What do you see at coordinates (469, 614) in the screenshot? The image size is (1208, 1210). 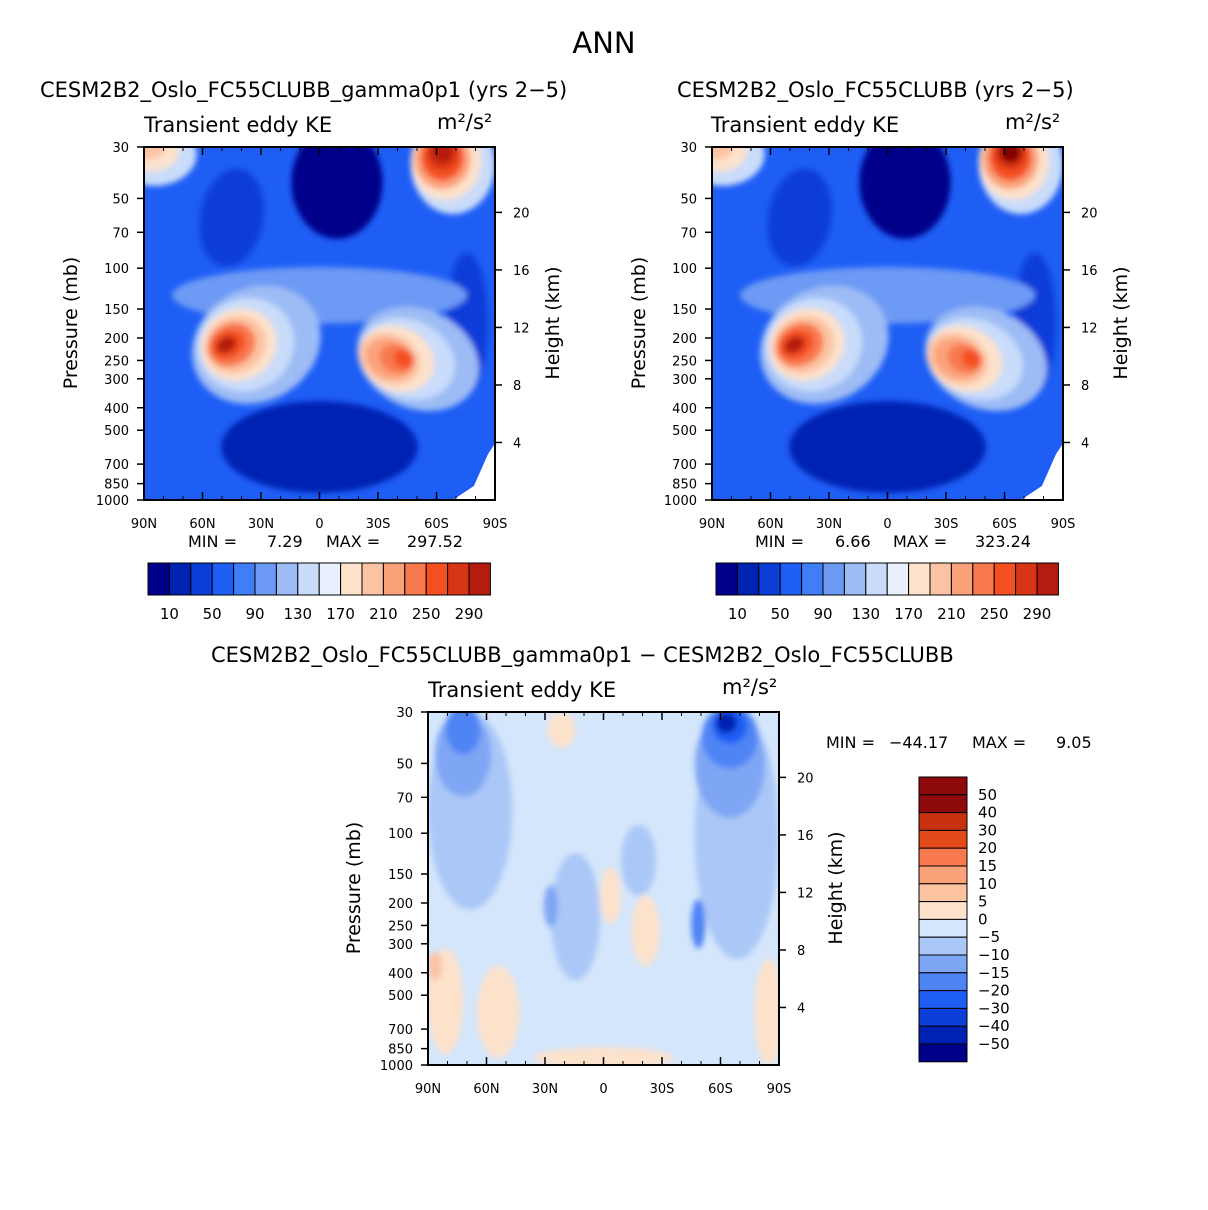 I see `colorbar-label: 290` at bounding box center [469, 614].